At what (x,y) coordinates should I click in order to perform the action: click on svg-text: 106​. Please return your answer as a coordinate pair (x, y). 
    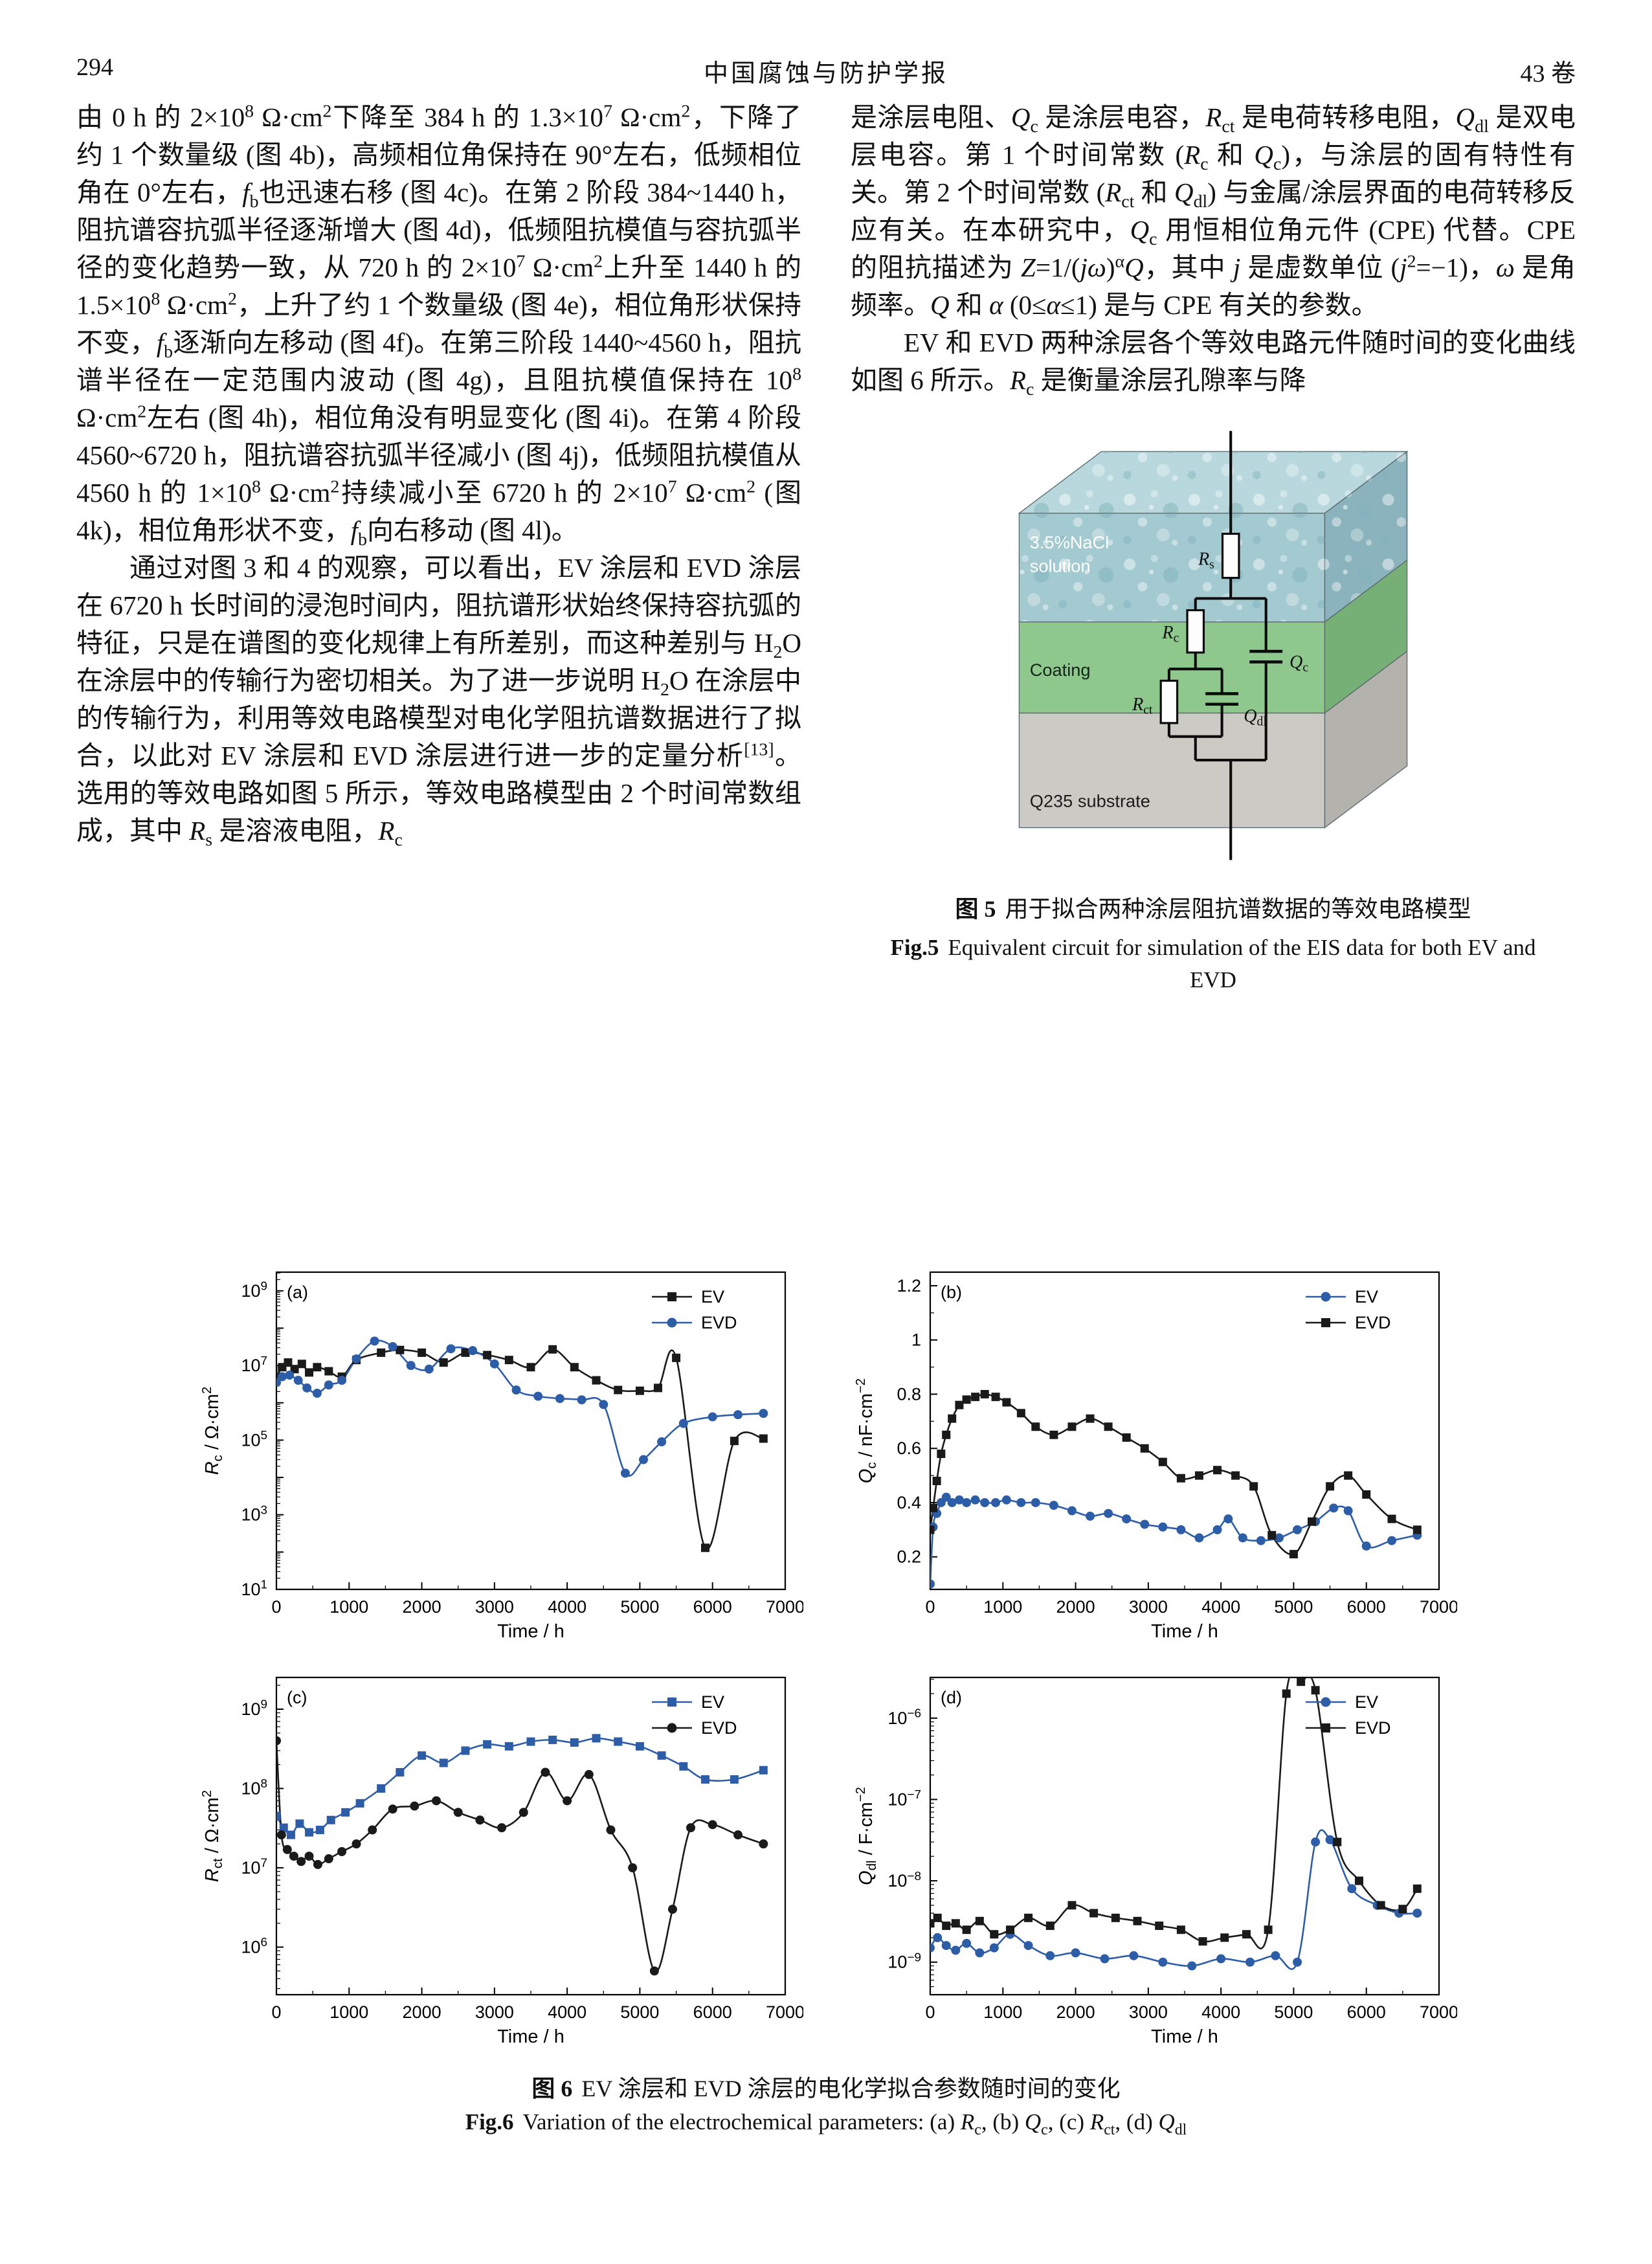
    Looking at the image, I should click on (254, 1946).